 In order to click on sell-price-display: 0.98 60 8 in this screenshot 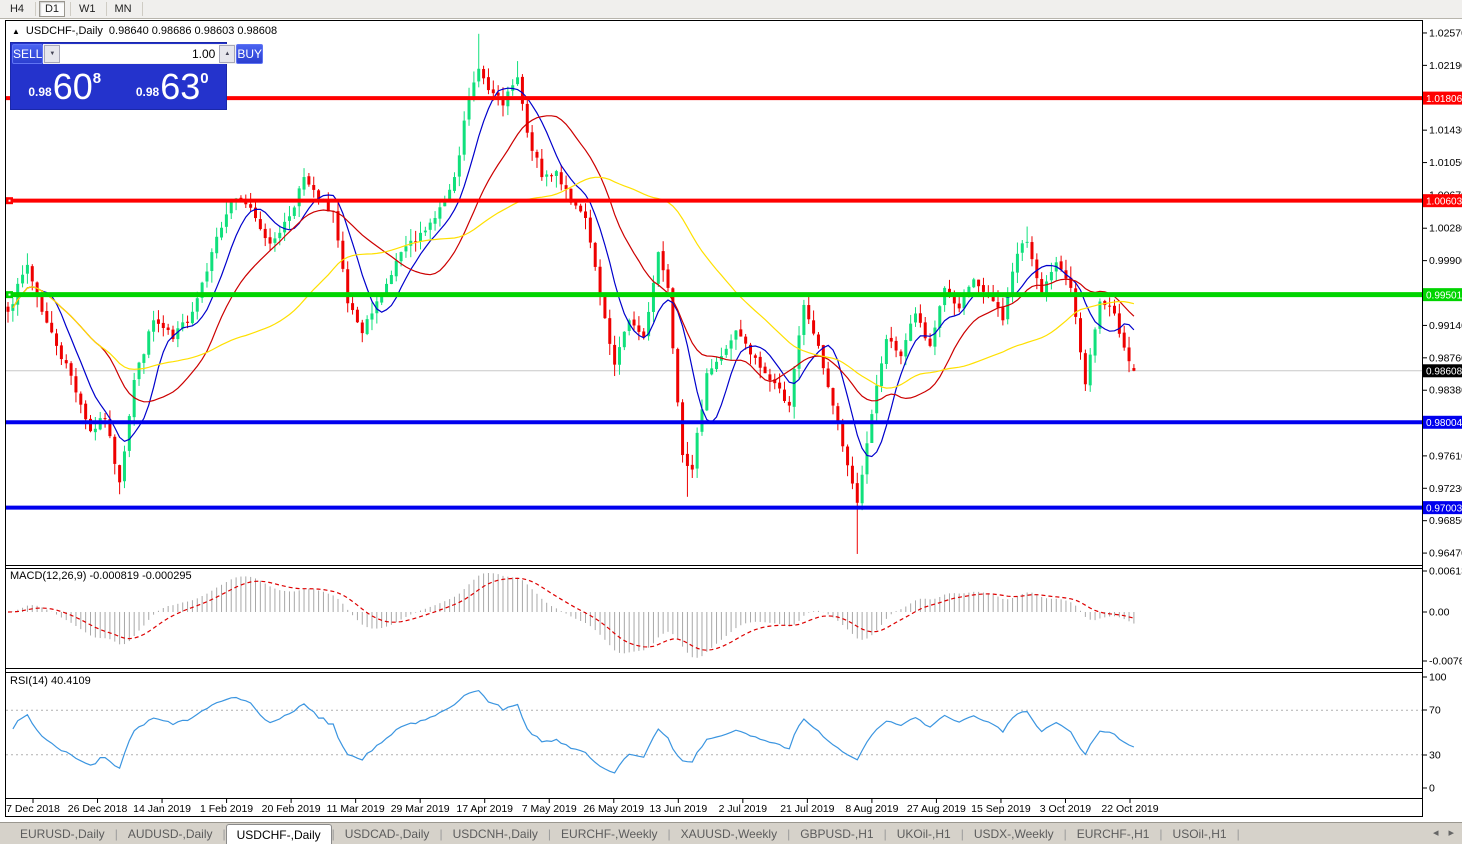, I will do `click(65, 87)`.